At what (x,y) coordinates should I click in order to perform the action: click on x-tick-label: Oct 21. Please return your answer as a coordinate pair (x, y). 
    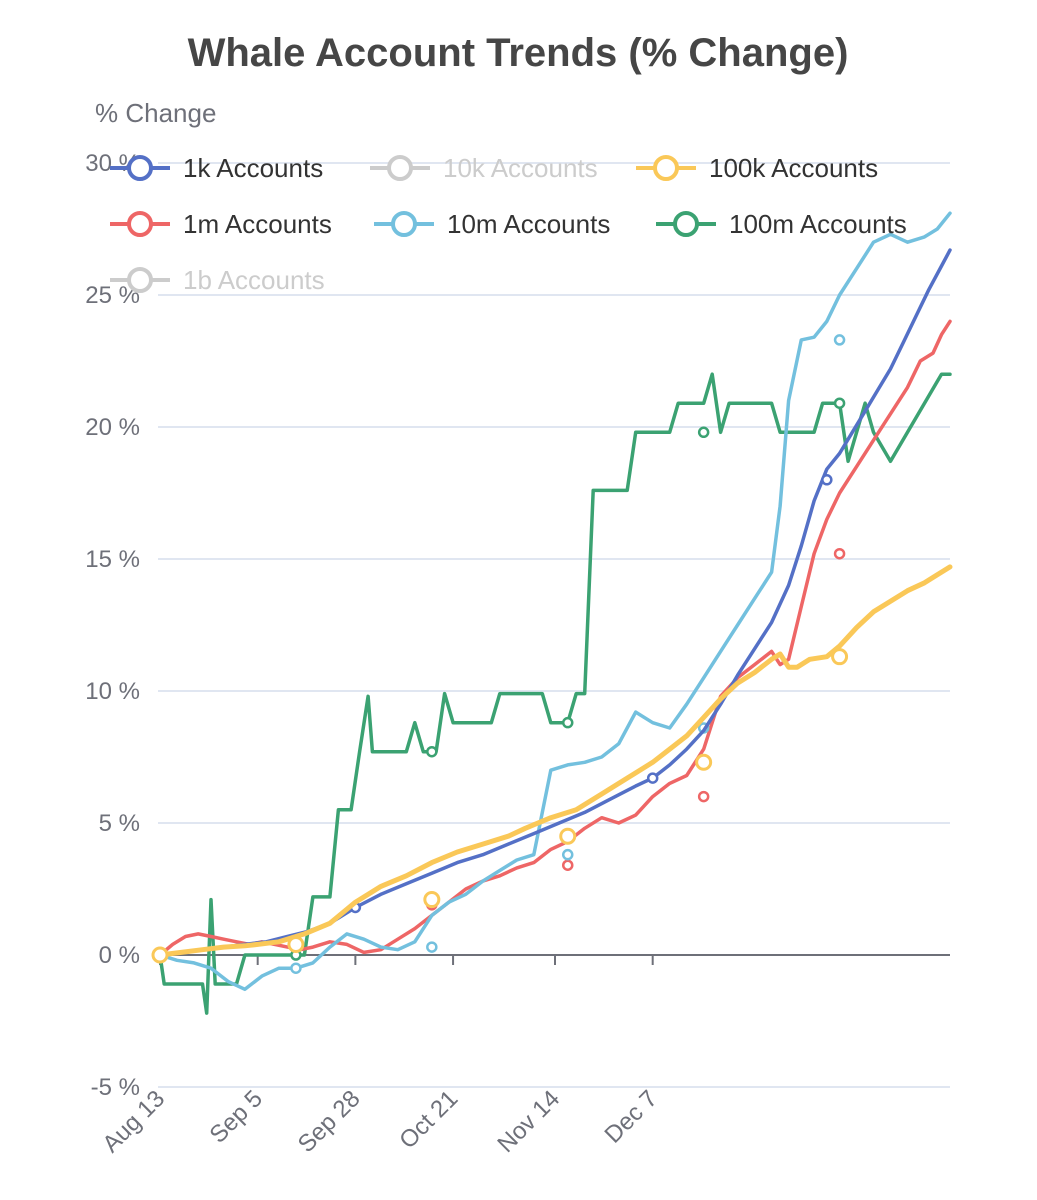
    Looking at the image, I should click on (428, 1119).